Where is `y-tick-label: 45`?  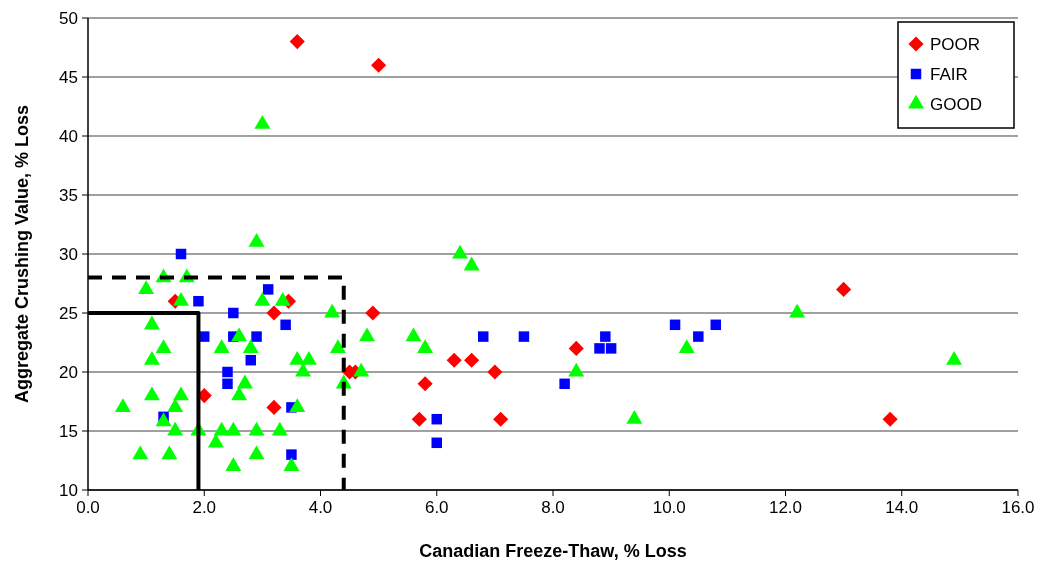
y-tick-label: 45 is located at coordinates (68, 77).